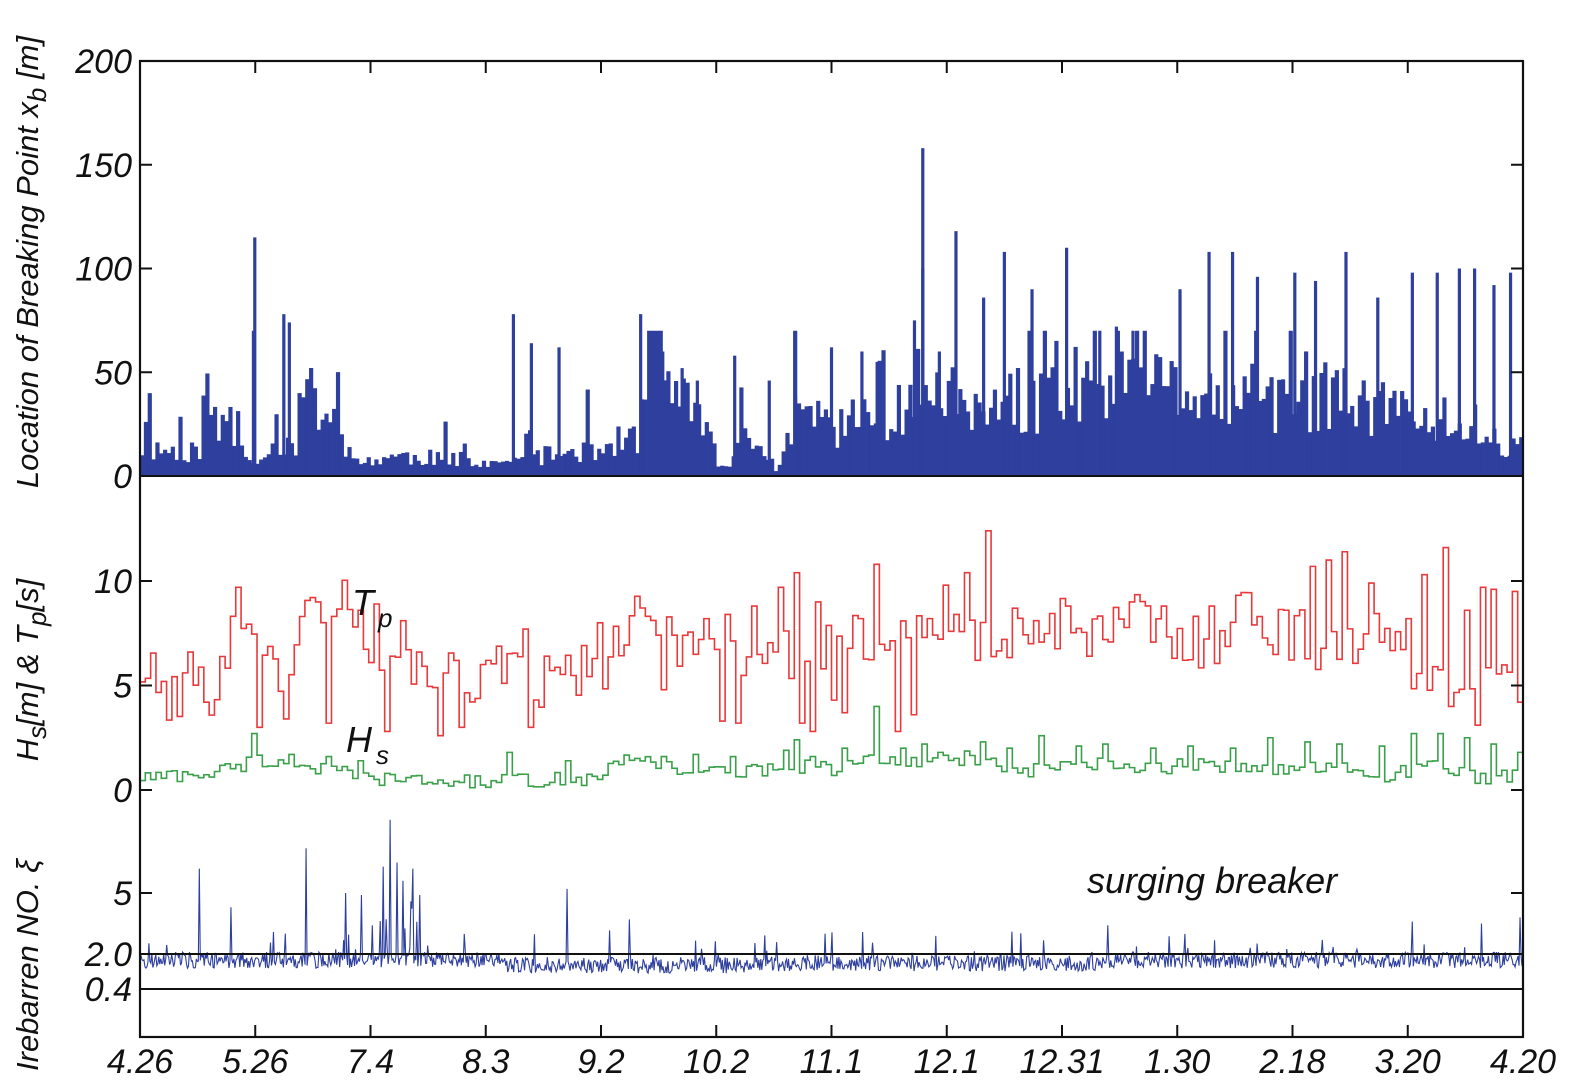  What do you see at coordinates (122, 477) in the screenshot?
I see `top-y-tick-label: 0` at bounding box center [122, 477].